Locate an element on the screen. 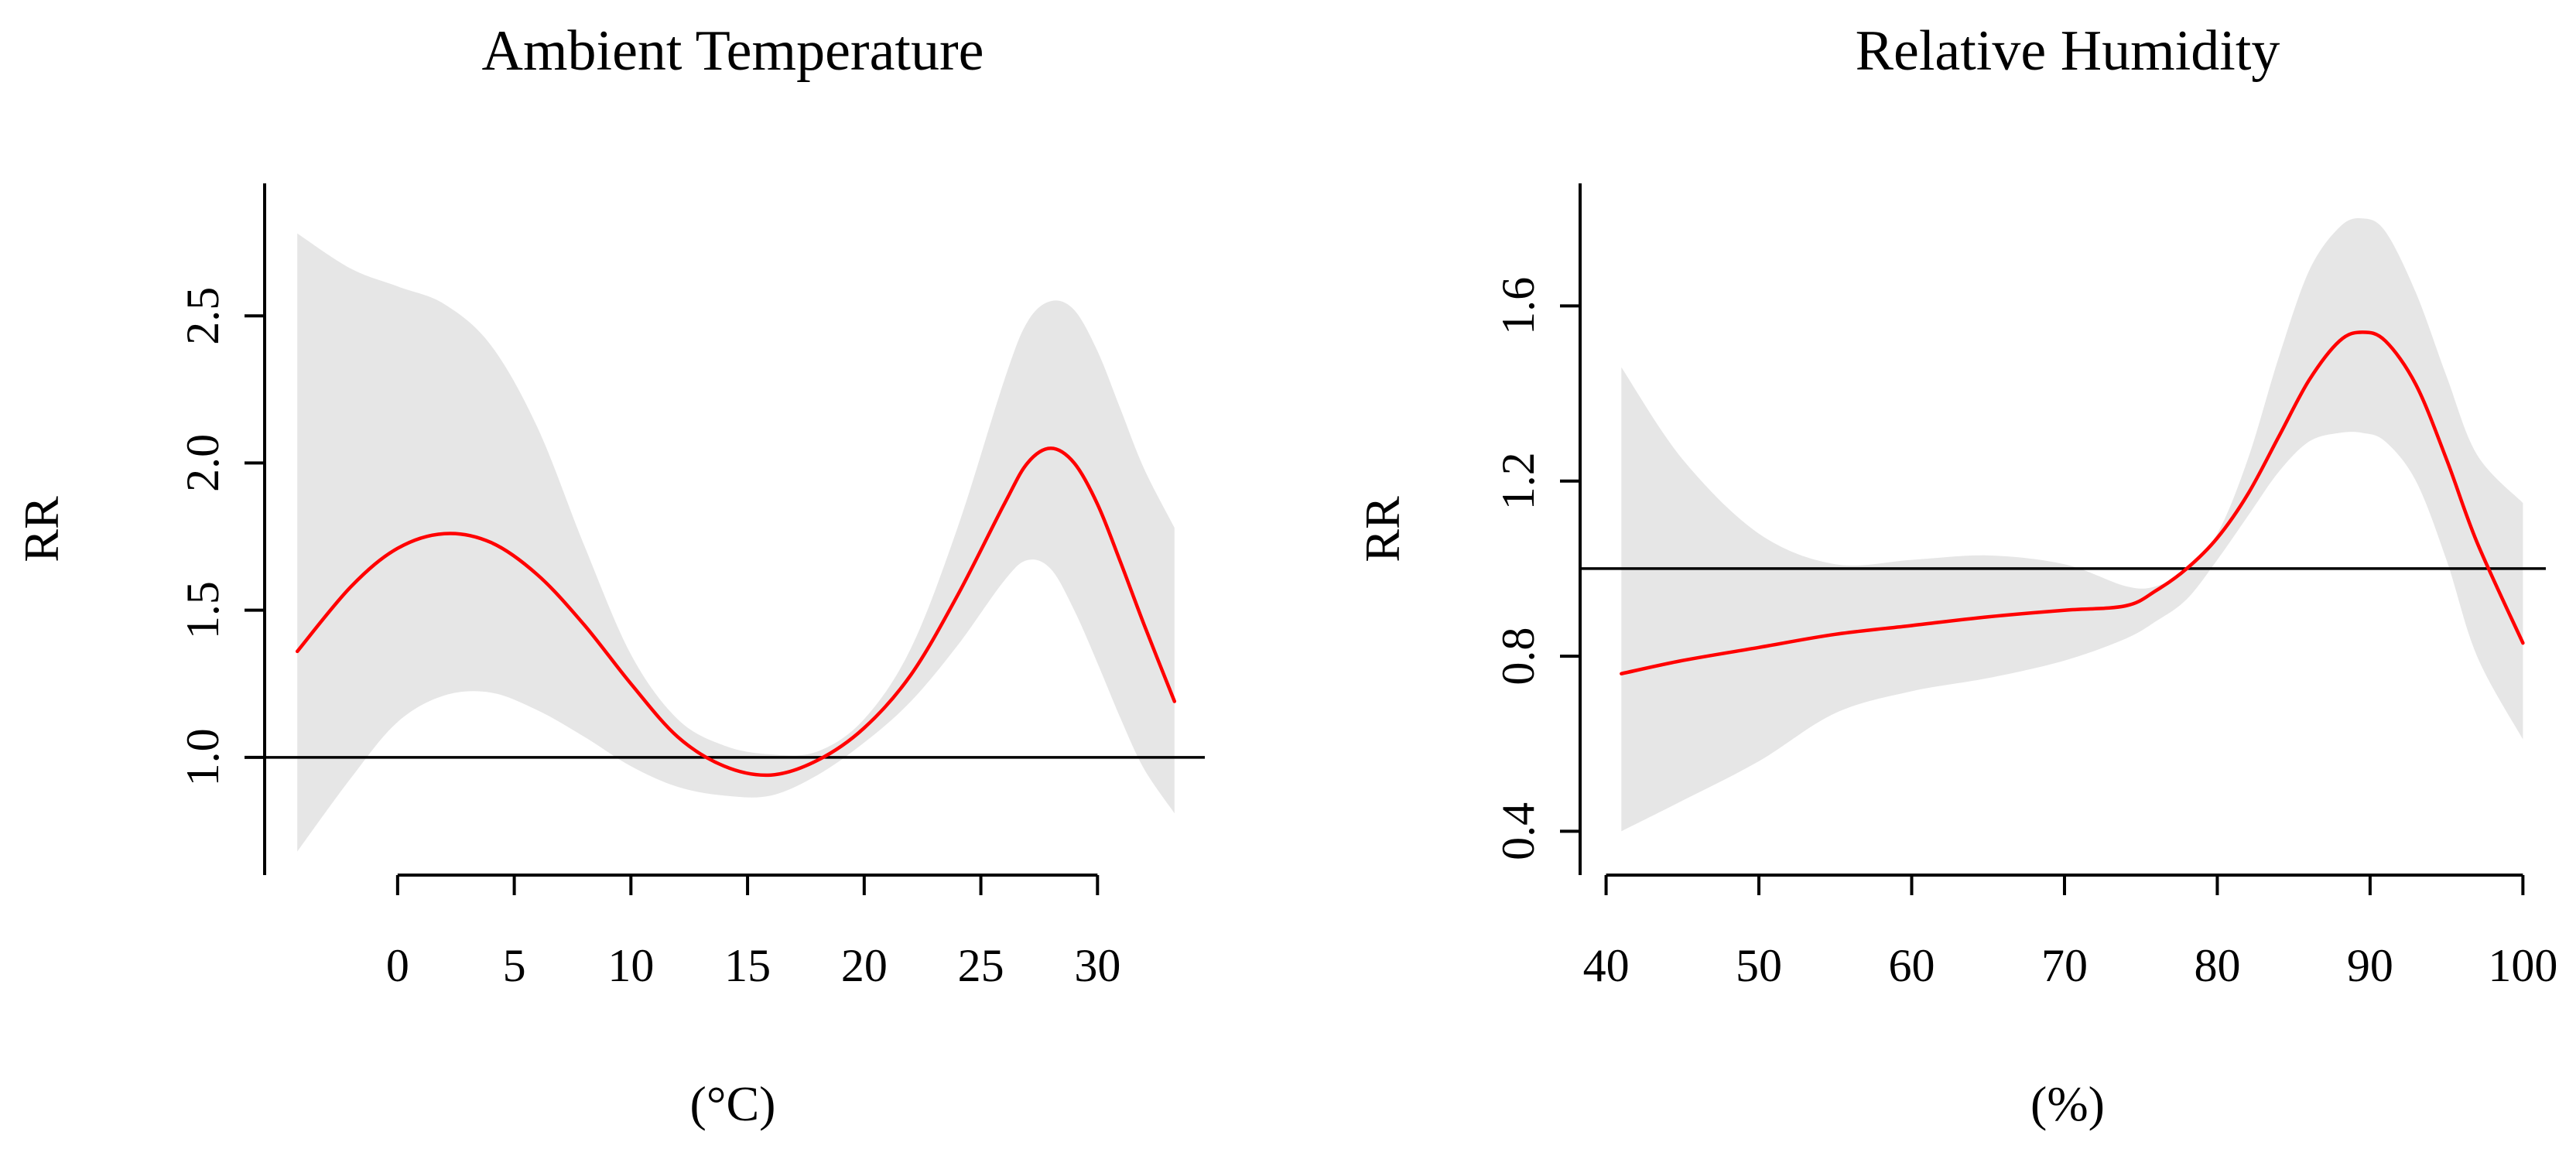  y-tick-label: 1.6 is located at coordinates (1518, 306).